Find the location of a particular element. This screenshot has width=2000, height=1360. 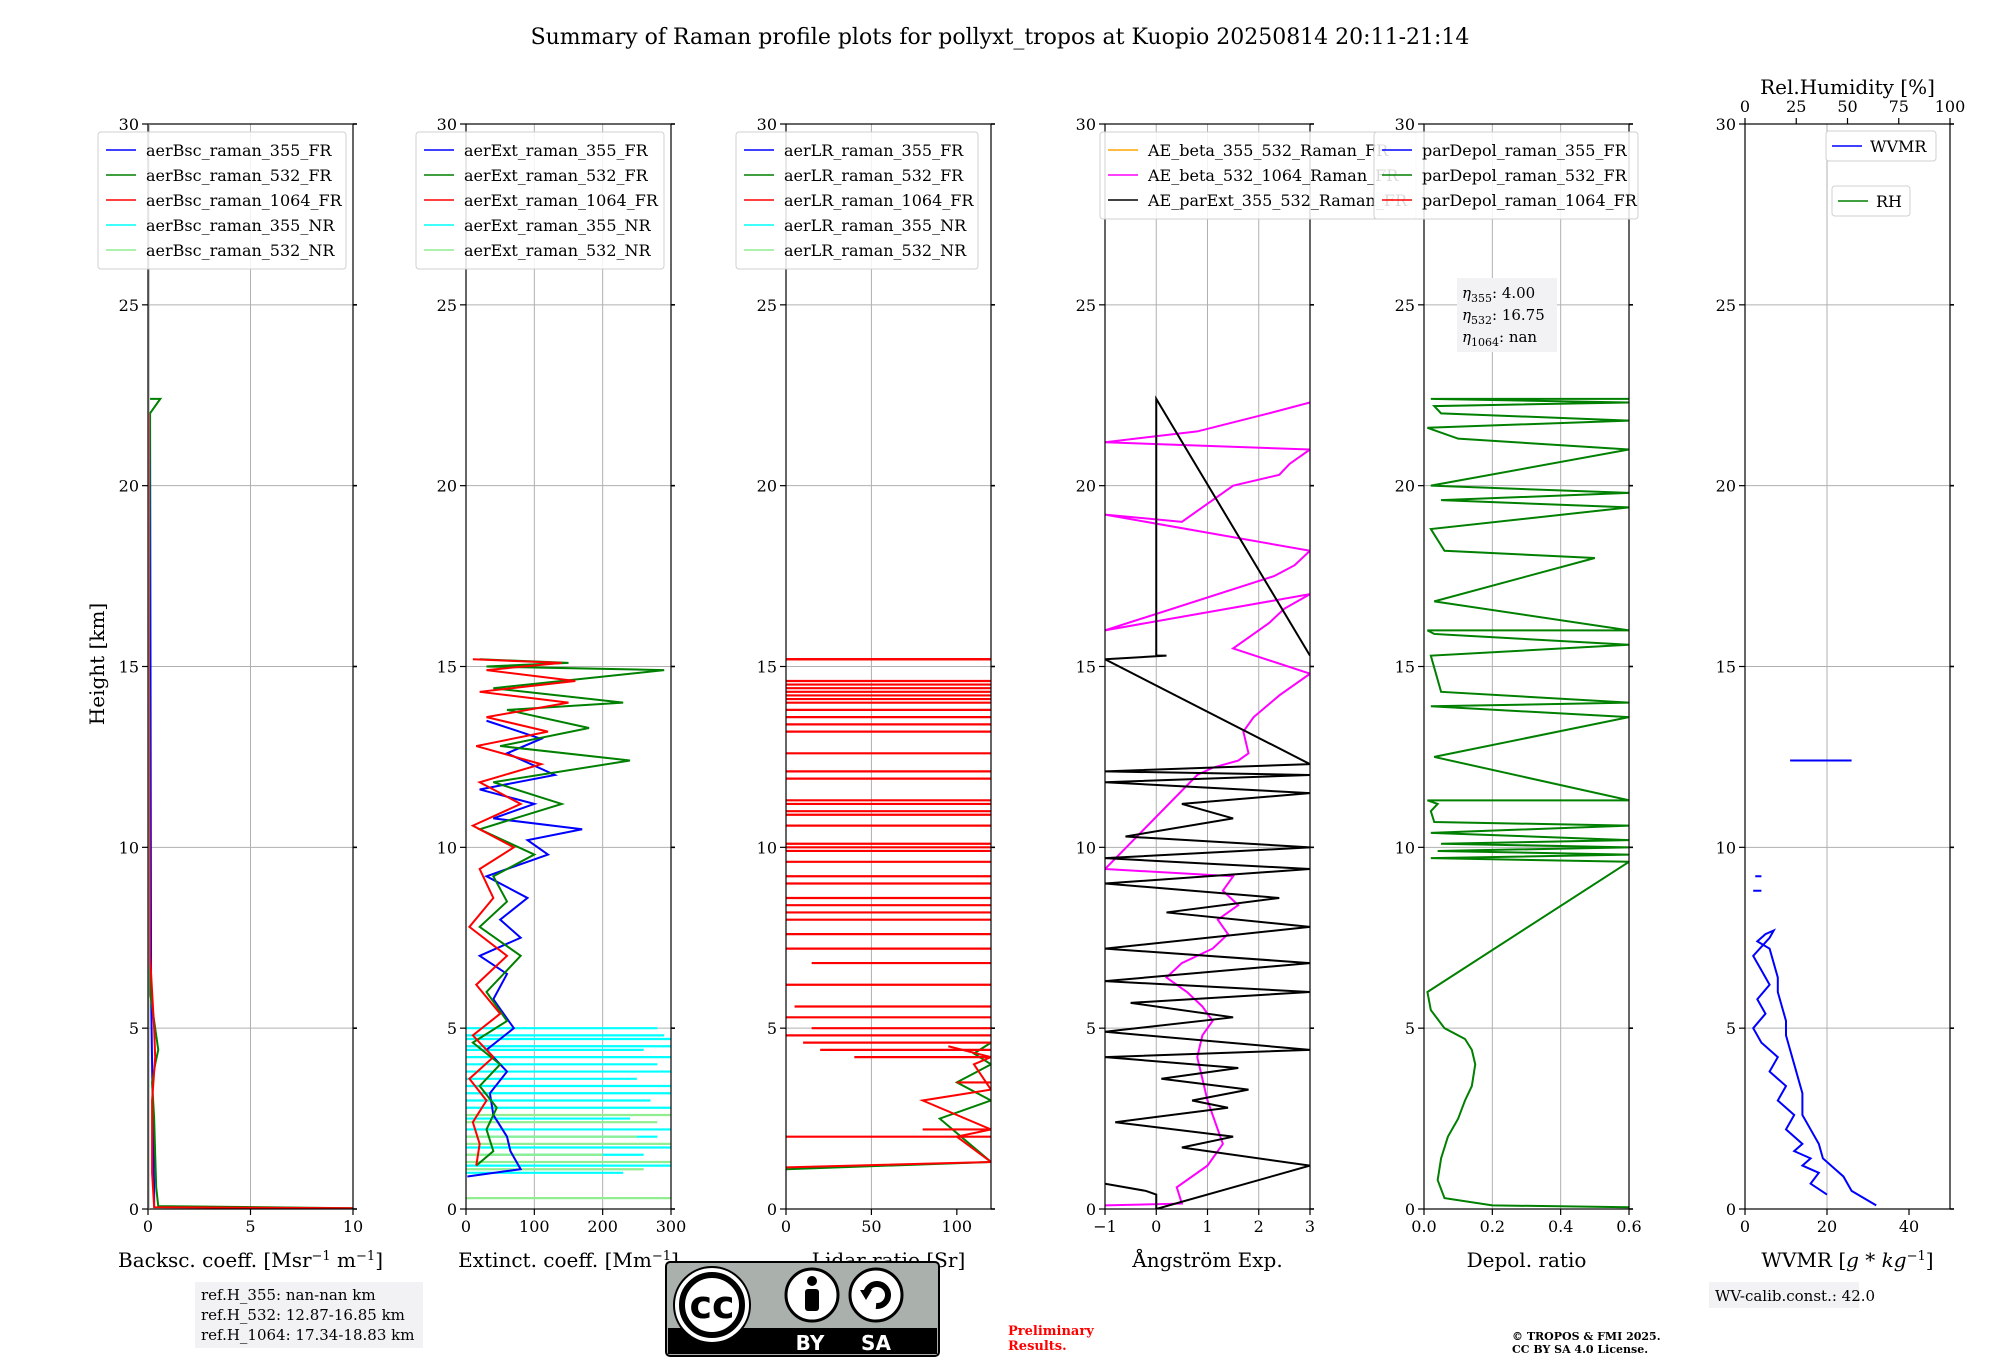

wv-calib-text: WV-calib.const.: 42.0 is located at coordinates (1795, 1296).